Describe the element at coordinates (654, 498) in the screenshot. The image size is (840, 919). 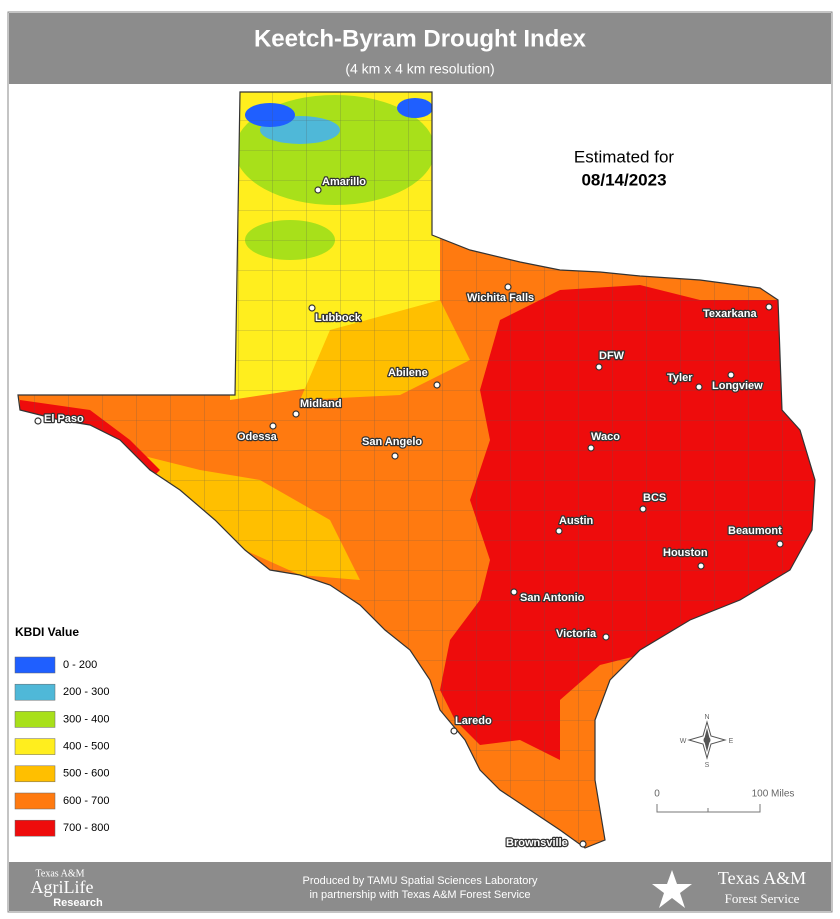
I see `city-label: BCS` at that location.